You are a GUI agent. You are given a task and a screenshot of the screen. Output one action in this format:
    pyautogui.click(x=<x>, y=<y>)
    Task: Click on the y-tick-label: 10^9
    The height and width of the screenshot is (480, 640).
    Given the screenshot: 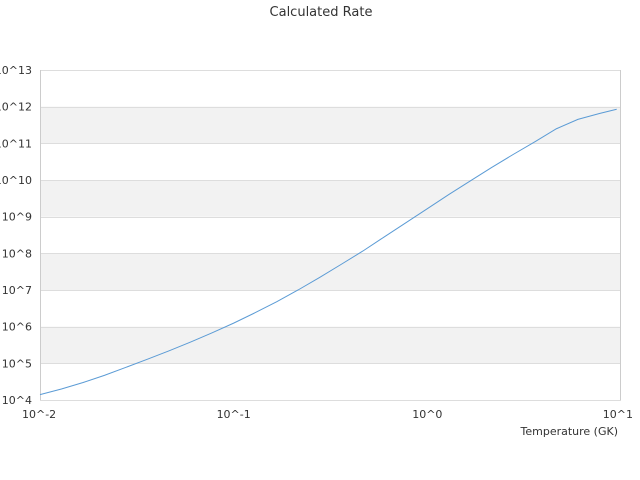 What is the action you would take?
    pyautogui.click(x=17, y=217)
    